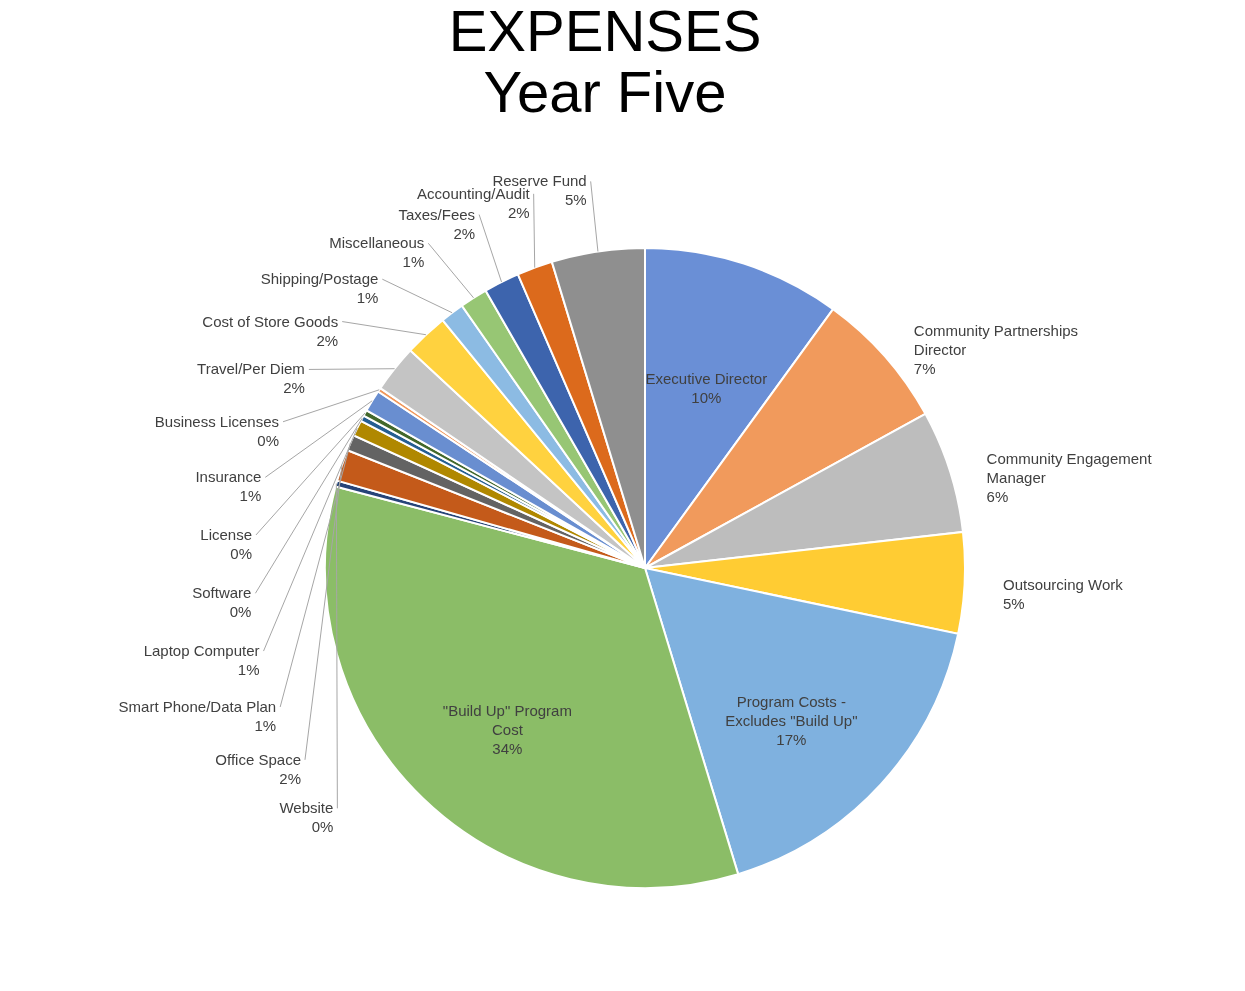 The height and width of the screenshot is (991, 1245). I want to click on slice-label: Community Engagement Manager, so click(1069, 468).